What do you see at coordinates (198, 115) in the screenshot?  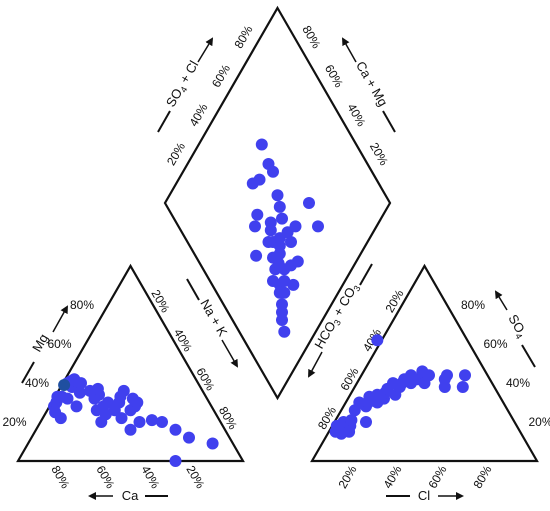 I see `diamond-so4-cl-tick-40%: 40%` at bounding box center [198, 115].